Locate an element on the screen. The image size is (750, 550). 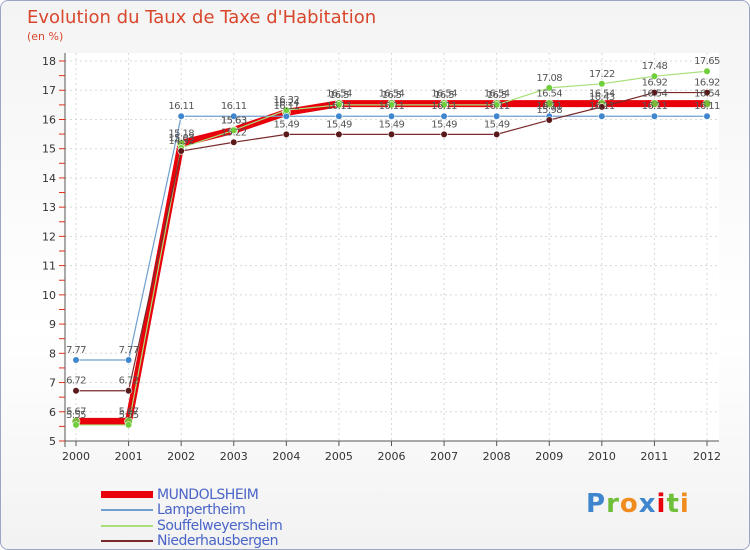
data-label: 16.24 is located at coordinates (287, 102).